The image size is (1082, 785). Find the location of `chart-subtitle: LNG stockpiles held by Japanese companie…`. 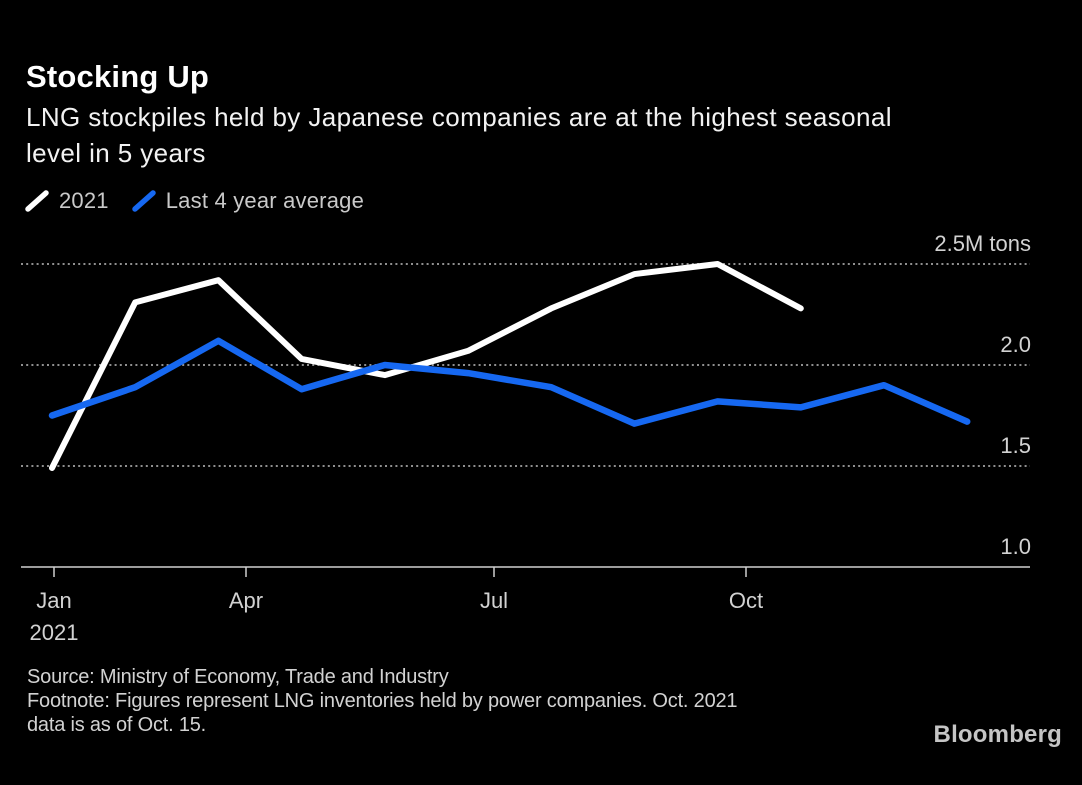

chart-subtitle: LNG stockpiles held by Japanese companie… is located at coordinates (546, 135).